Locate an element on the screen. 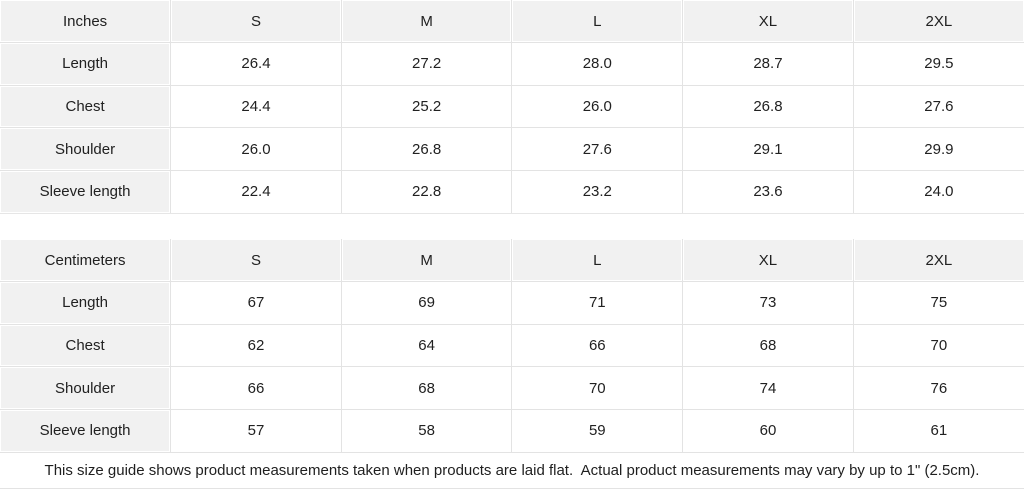 The width and height of the screenshot is (1024, 495). value-cell: 64 is located at coordinates (426, 345).